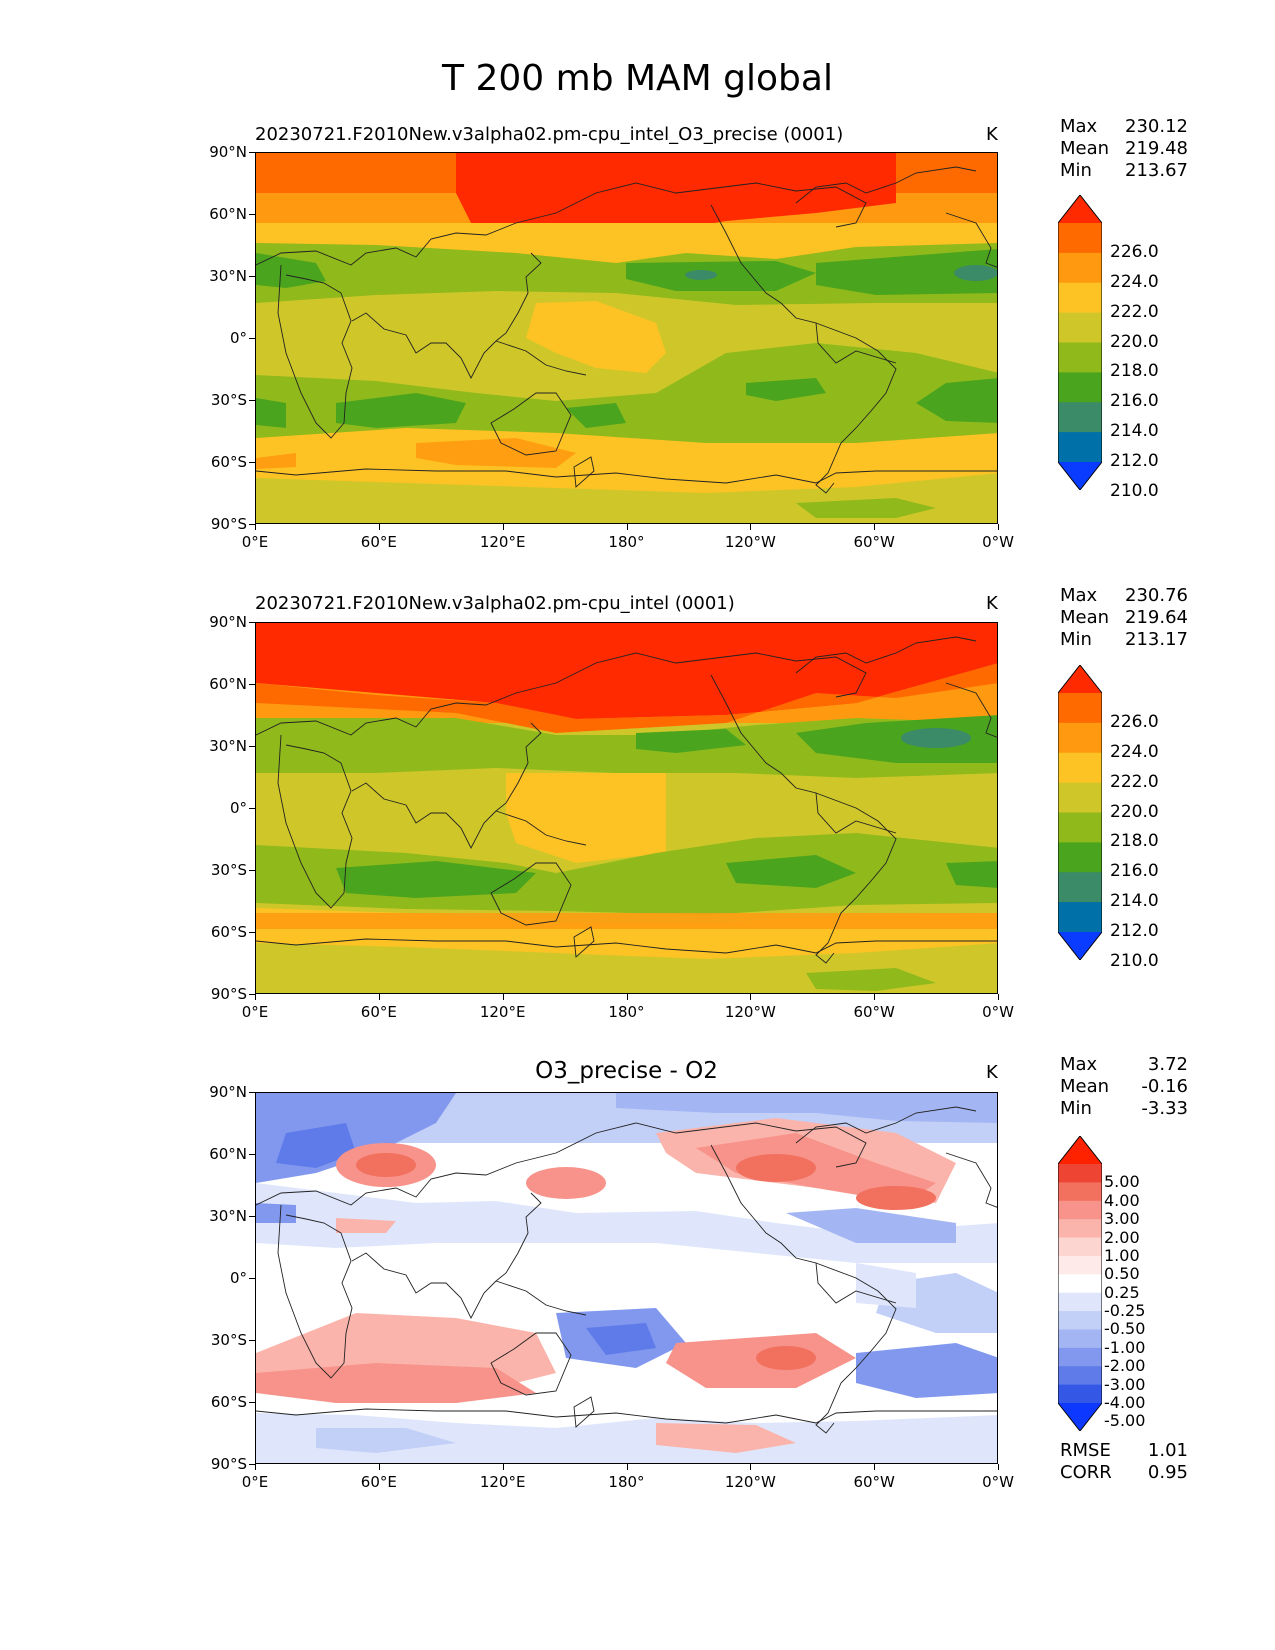 This screenshot has height=1650, width=1275. Describe the element at coordinates (228, 524) in the screenshot. I see `ytick-label: 90°S` at that location.